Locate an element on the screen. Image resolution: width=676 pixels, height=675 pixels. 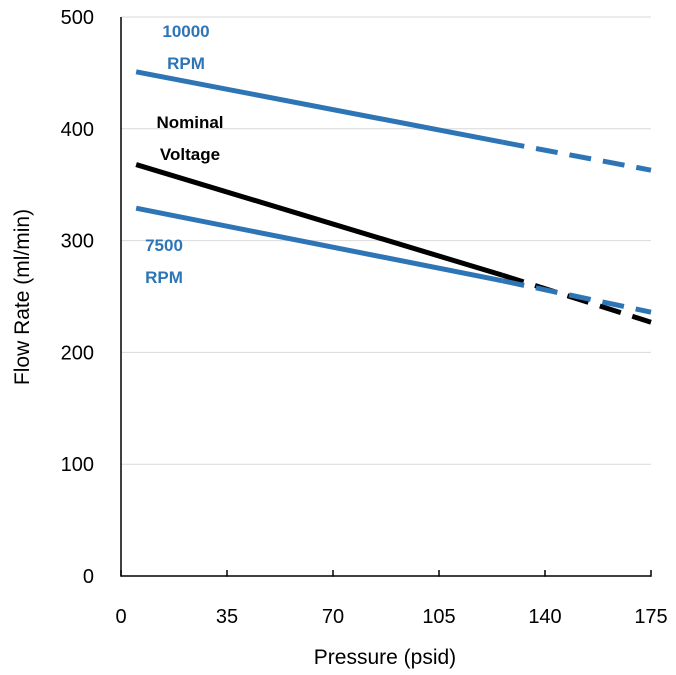
series-label-2: 7500 is located at coordinates (164, 245).